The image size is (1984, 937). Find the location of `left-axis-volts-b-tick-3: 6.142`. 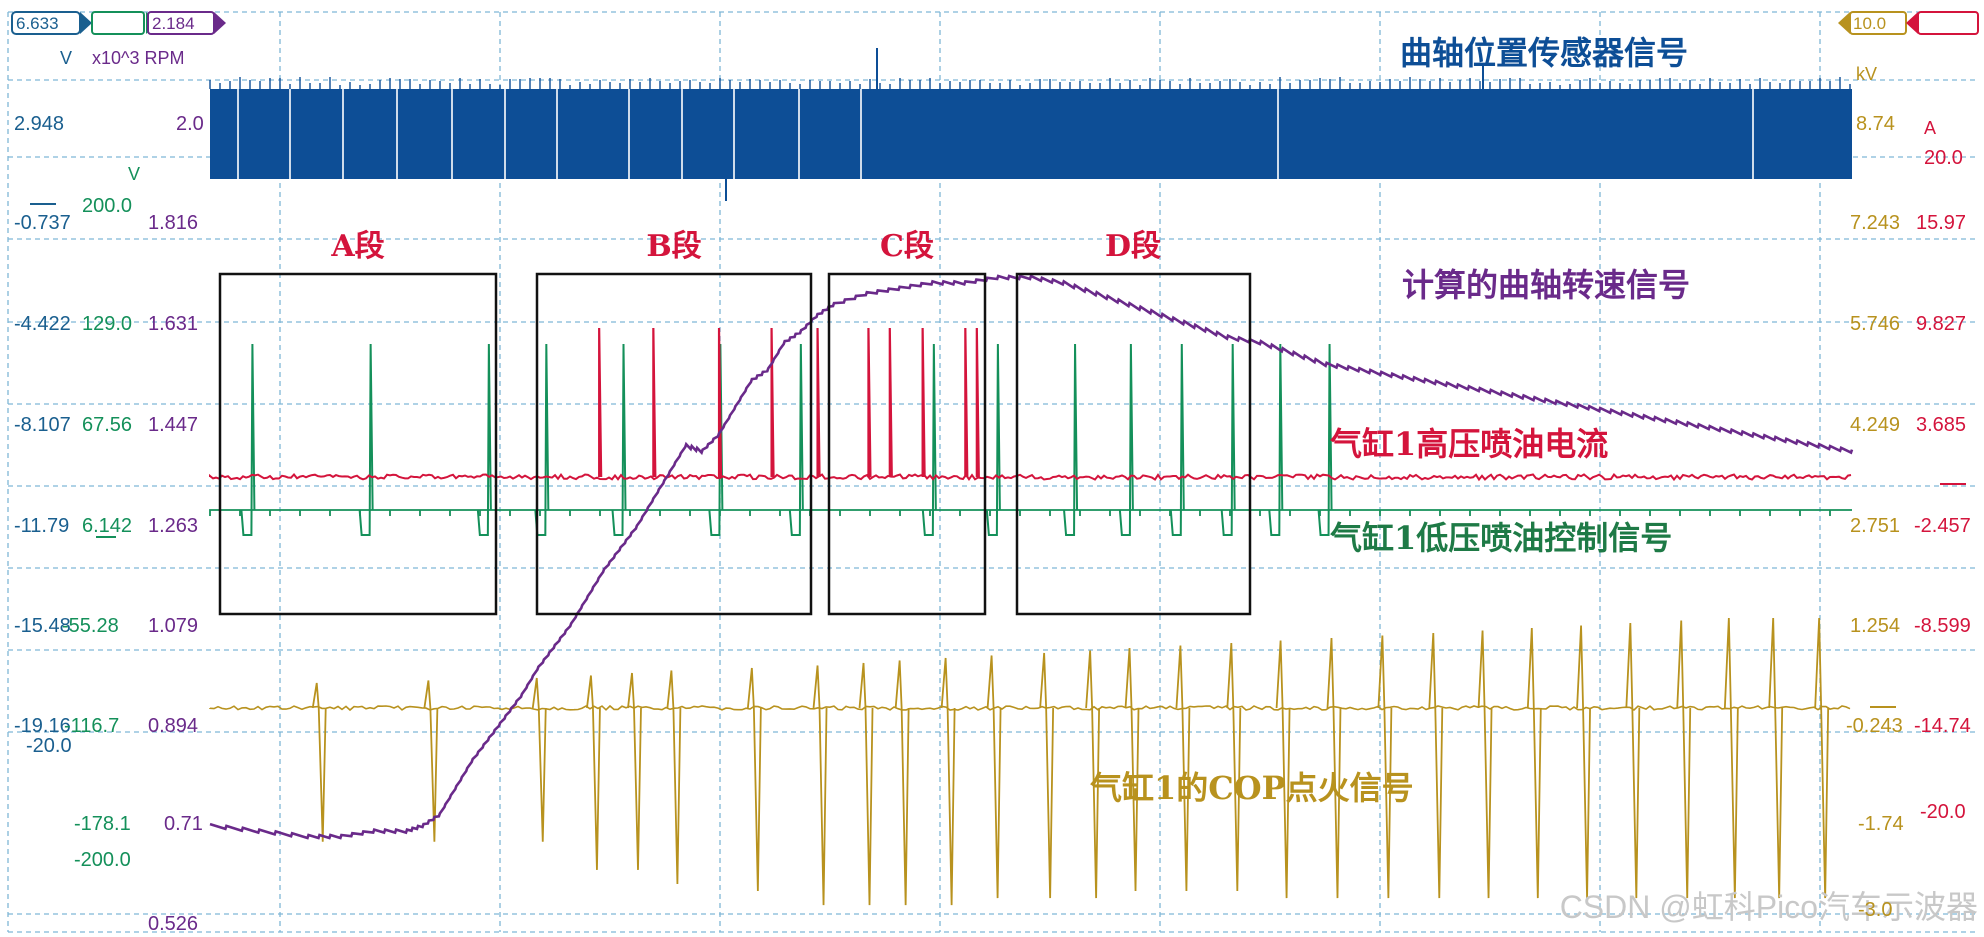

left-axis-volts-b-tick-3: 6.142 is located at coordinates (107, 526).